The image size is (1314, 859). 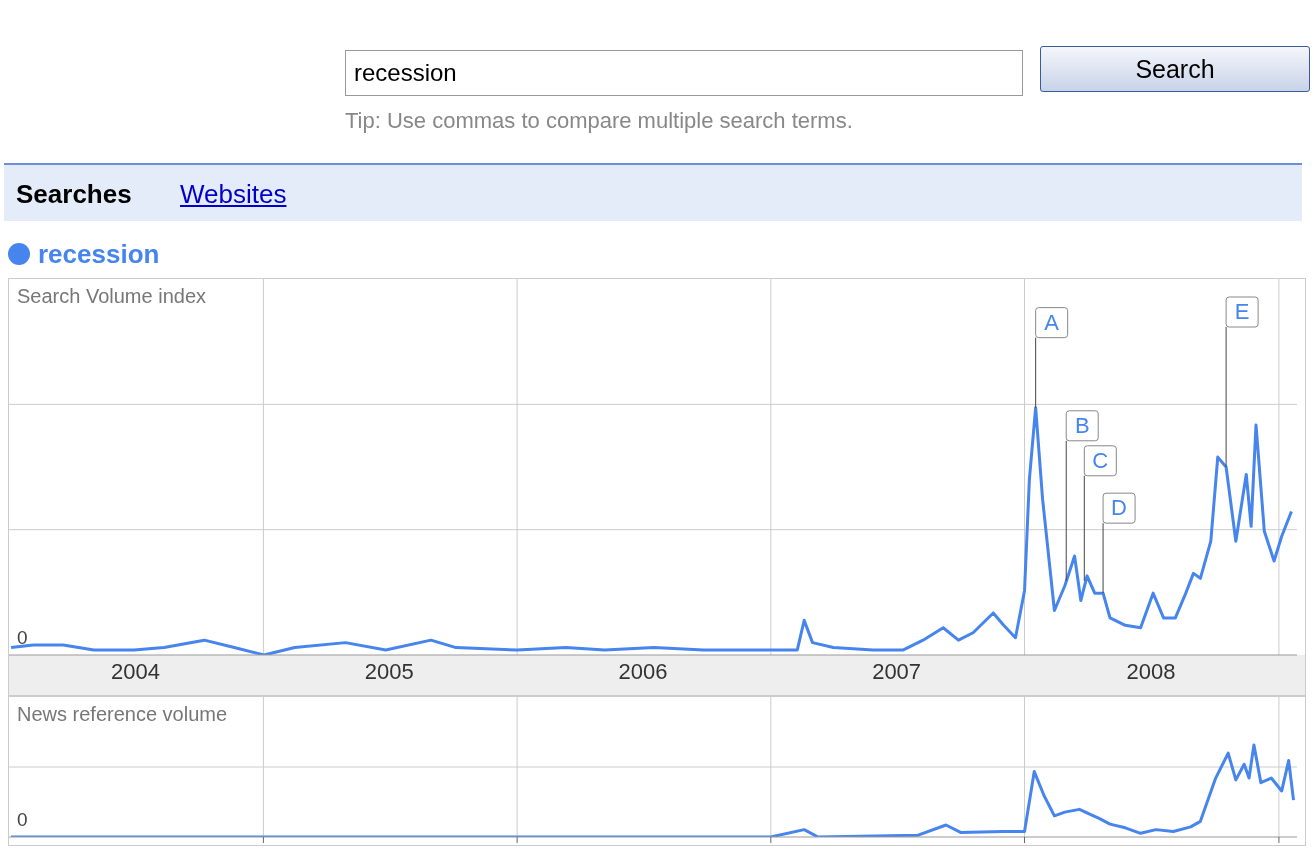 I want to click on text: Tip: Use commas to compare multiple search terms., so click(x=599, y=121).